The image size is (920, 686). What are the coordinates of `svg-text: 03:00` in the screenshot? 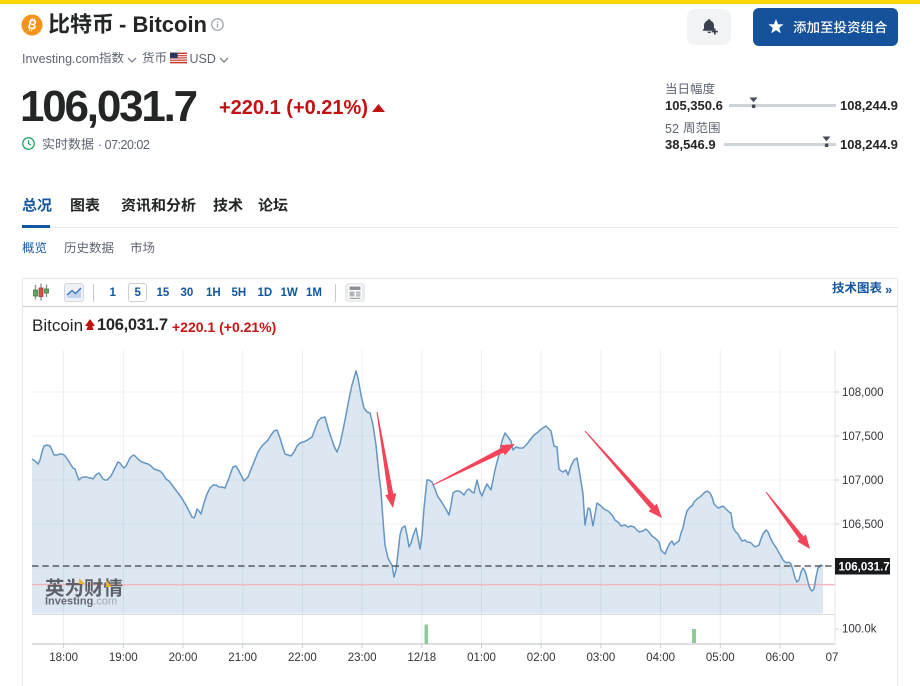 It's located at (601, 658).